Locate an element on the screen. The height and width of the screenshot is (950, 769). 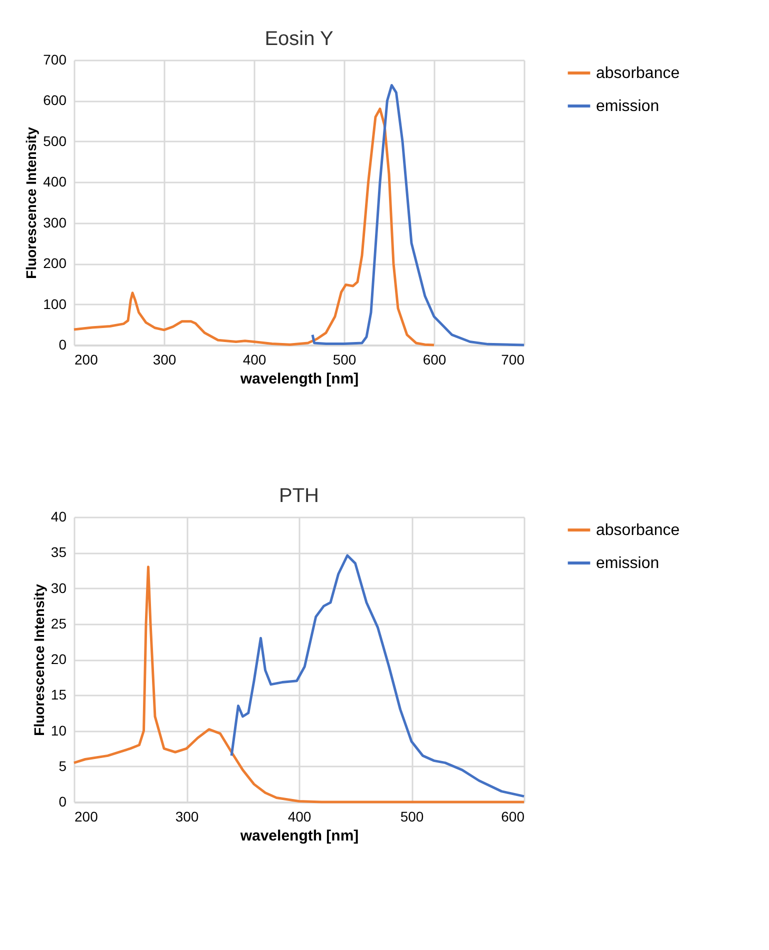
y-tick-label: 20 is located at coordinates (58, 659).